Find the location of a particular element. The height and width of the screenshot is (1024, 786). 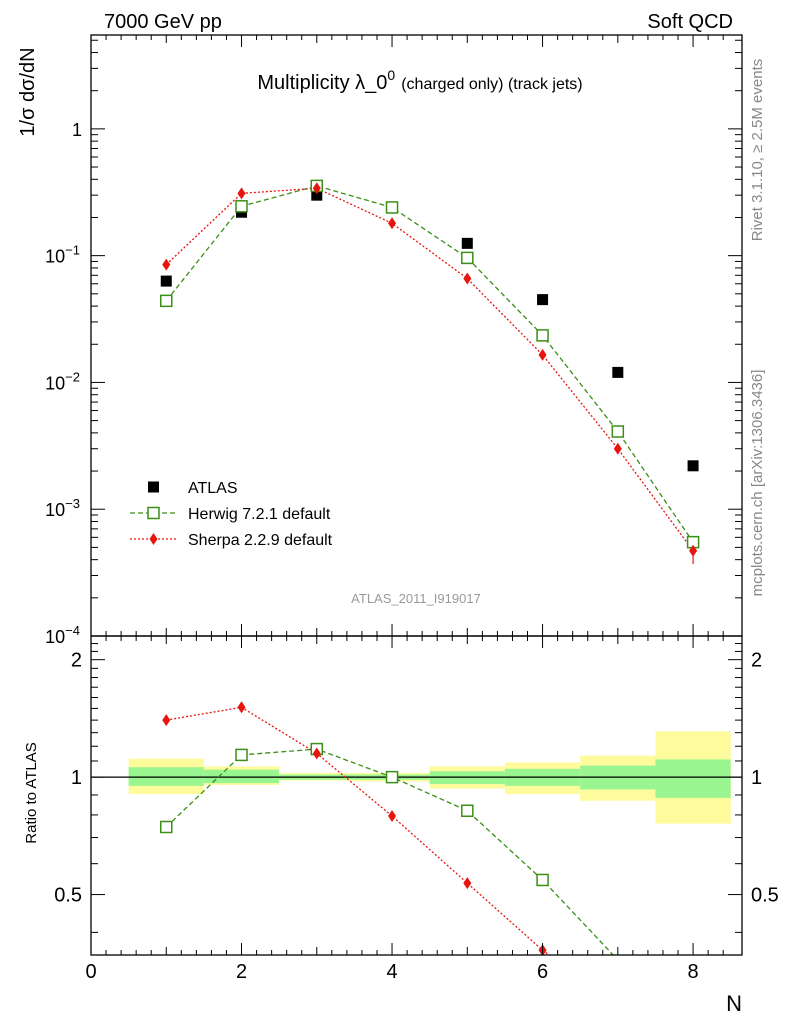

analysis-id: ATLAS_2011_I919017 is located at coordinates (416, 598).